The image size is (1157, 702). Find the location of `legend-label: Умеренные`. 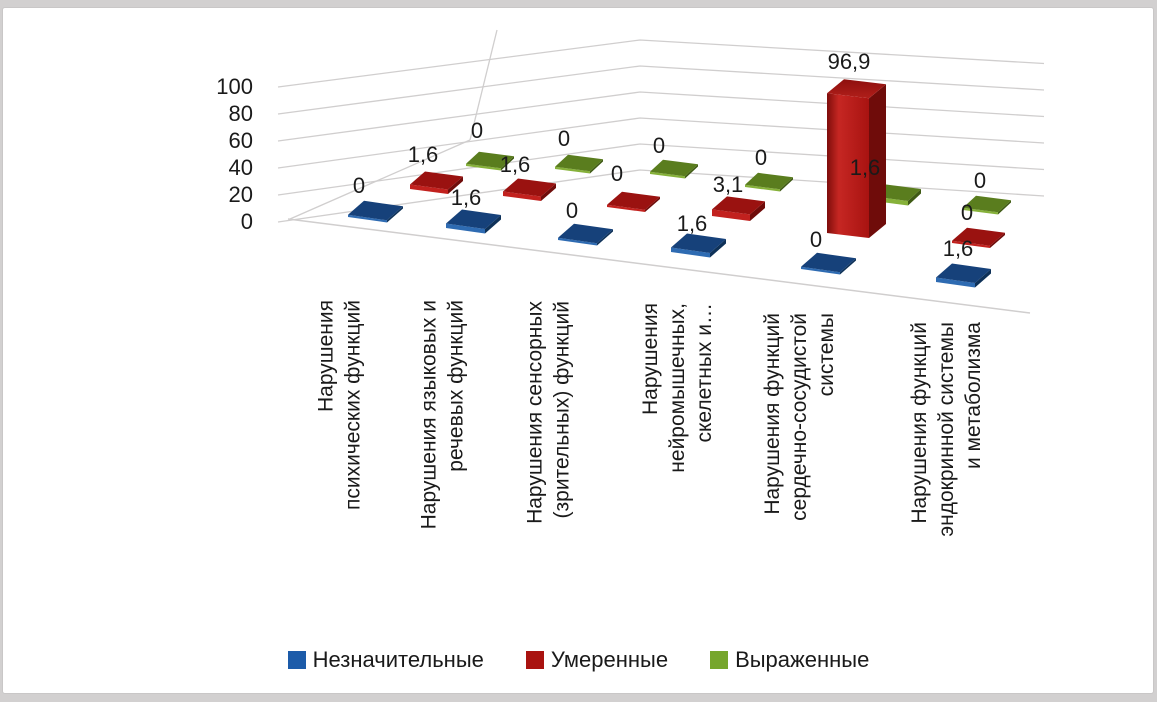

legend-label: Умеренные is located at coordinates (609, 659).